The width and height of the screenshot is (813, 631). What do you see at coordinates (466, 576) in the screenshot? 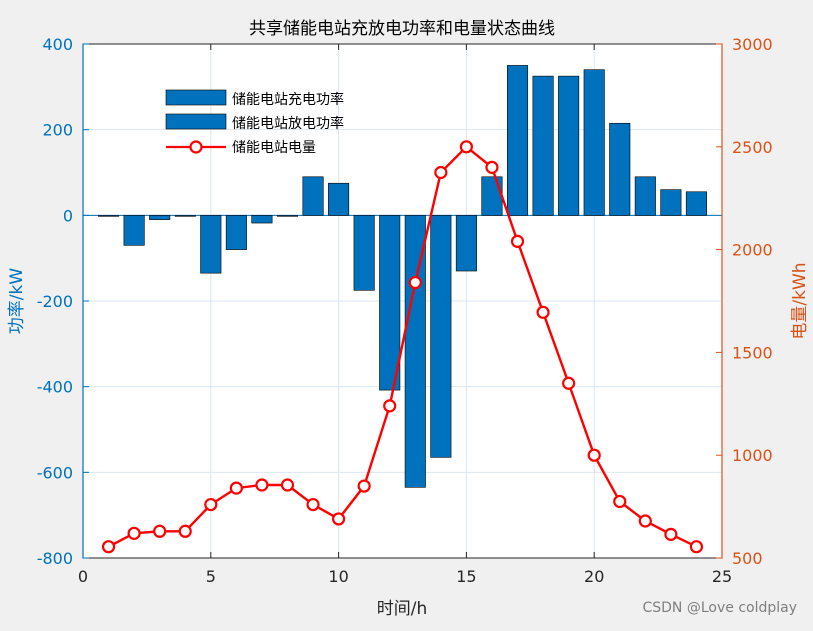
I see `x-tick-label: 15` at bounding box center [466, 576].